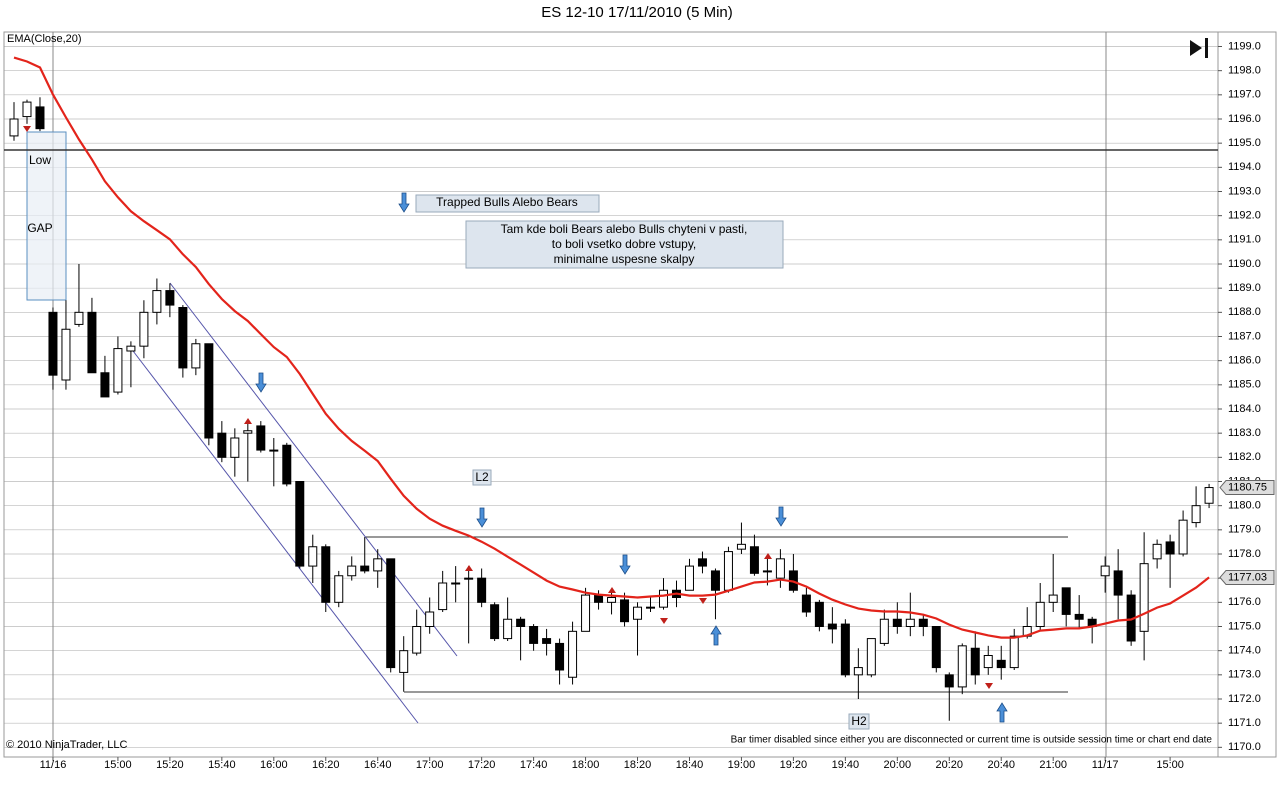  Describe the element at coordinates (313, 469) in the screenshot. I see `channel-line` at that location.